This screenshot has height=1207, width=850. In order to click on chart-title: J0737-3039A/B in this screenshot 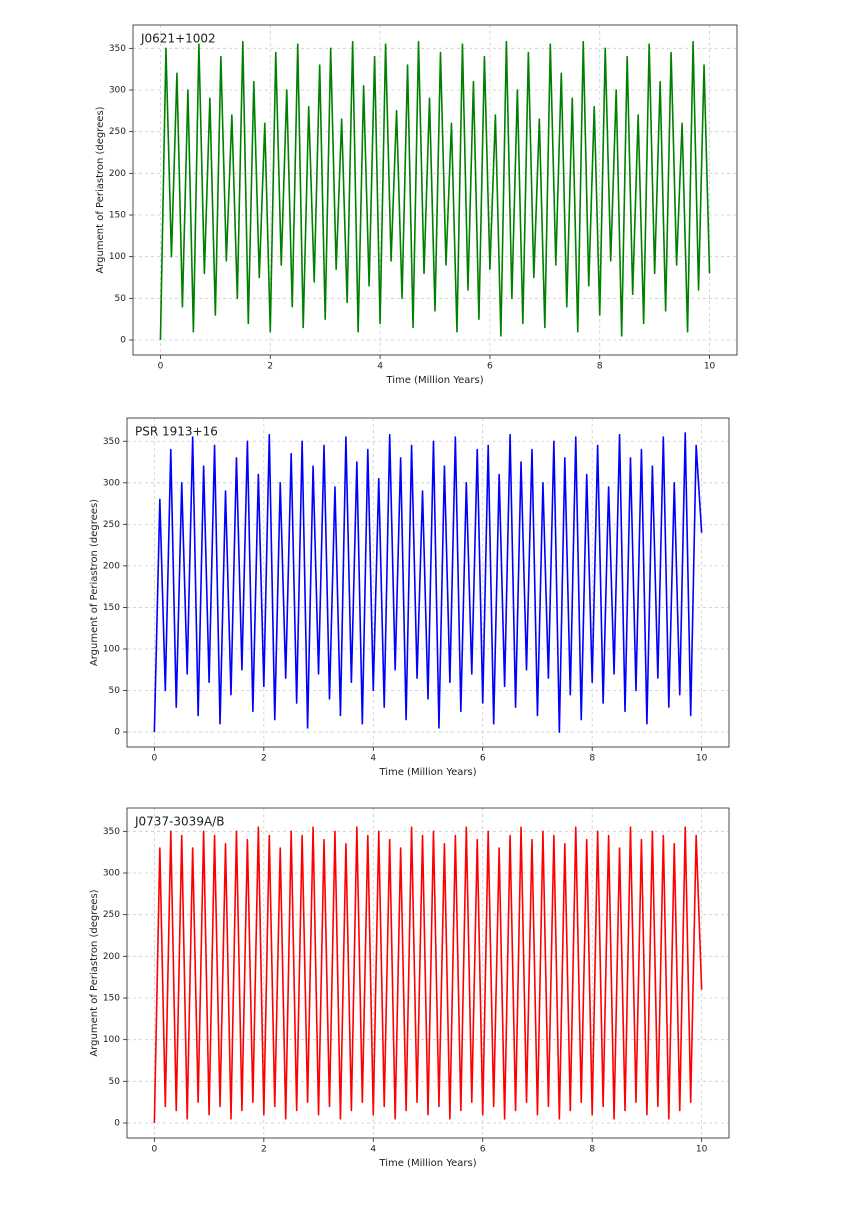, I will do `click(179, 822)`.